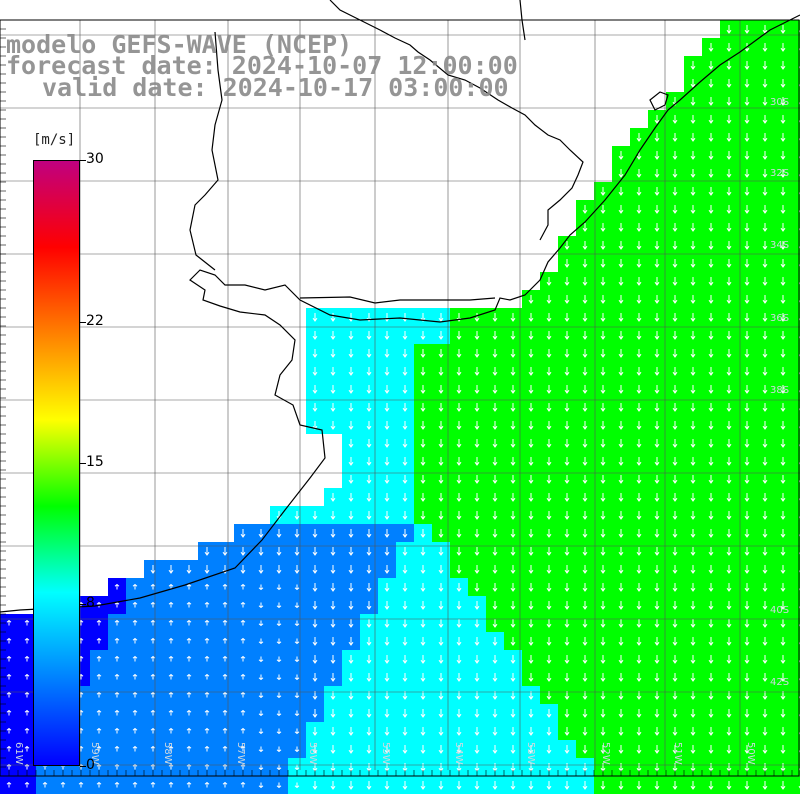 This screenshot has height=800, width=800. What do you see at coordinates (779, 610) in the screenshot?
I see `latitude-label: 40S` at bounding box center [779, 610].